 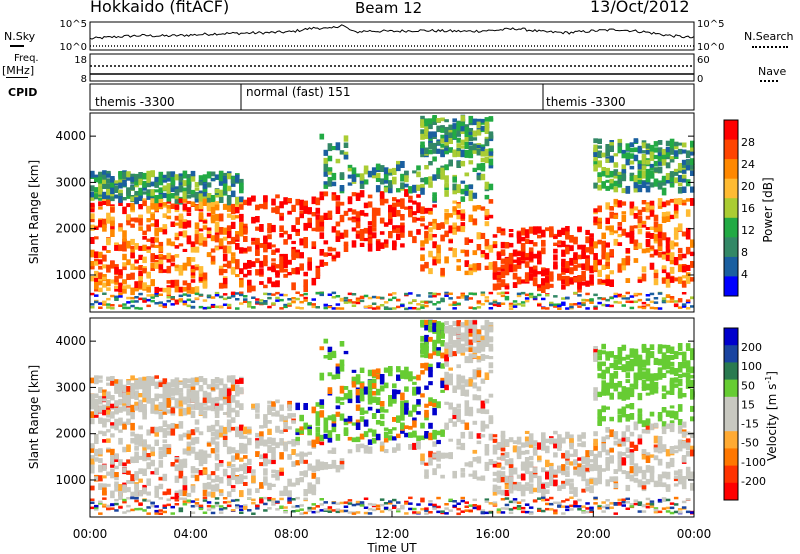 I want to click on power-ylabel: Slant Range [km], so click(x=34, y=212).